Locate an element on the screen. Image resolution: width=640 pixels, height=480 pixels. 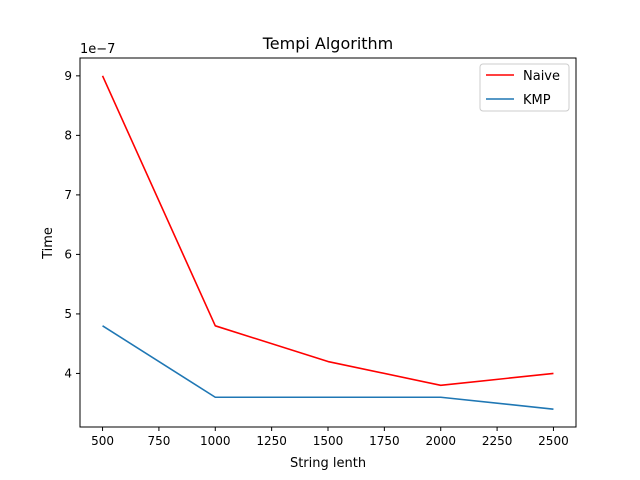
x-axis-label: String lenth is located at coordinates (328, 463).